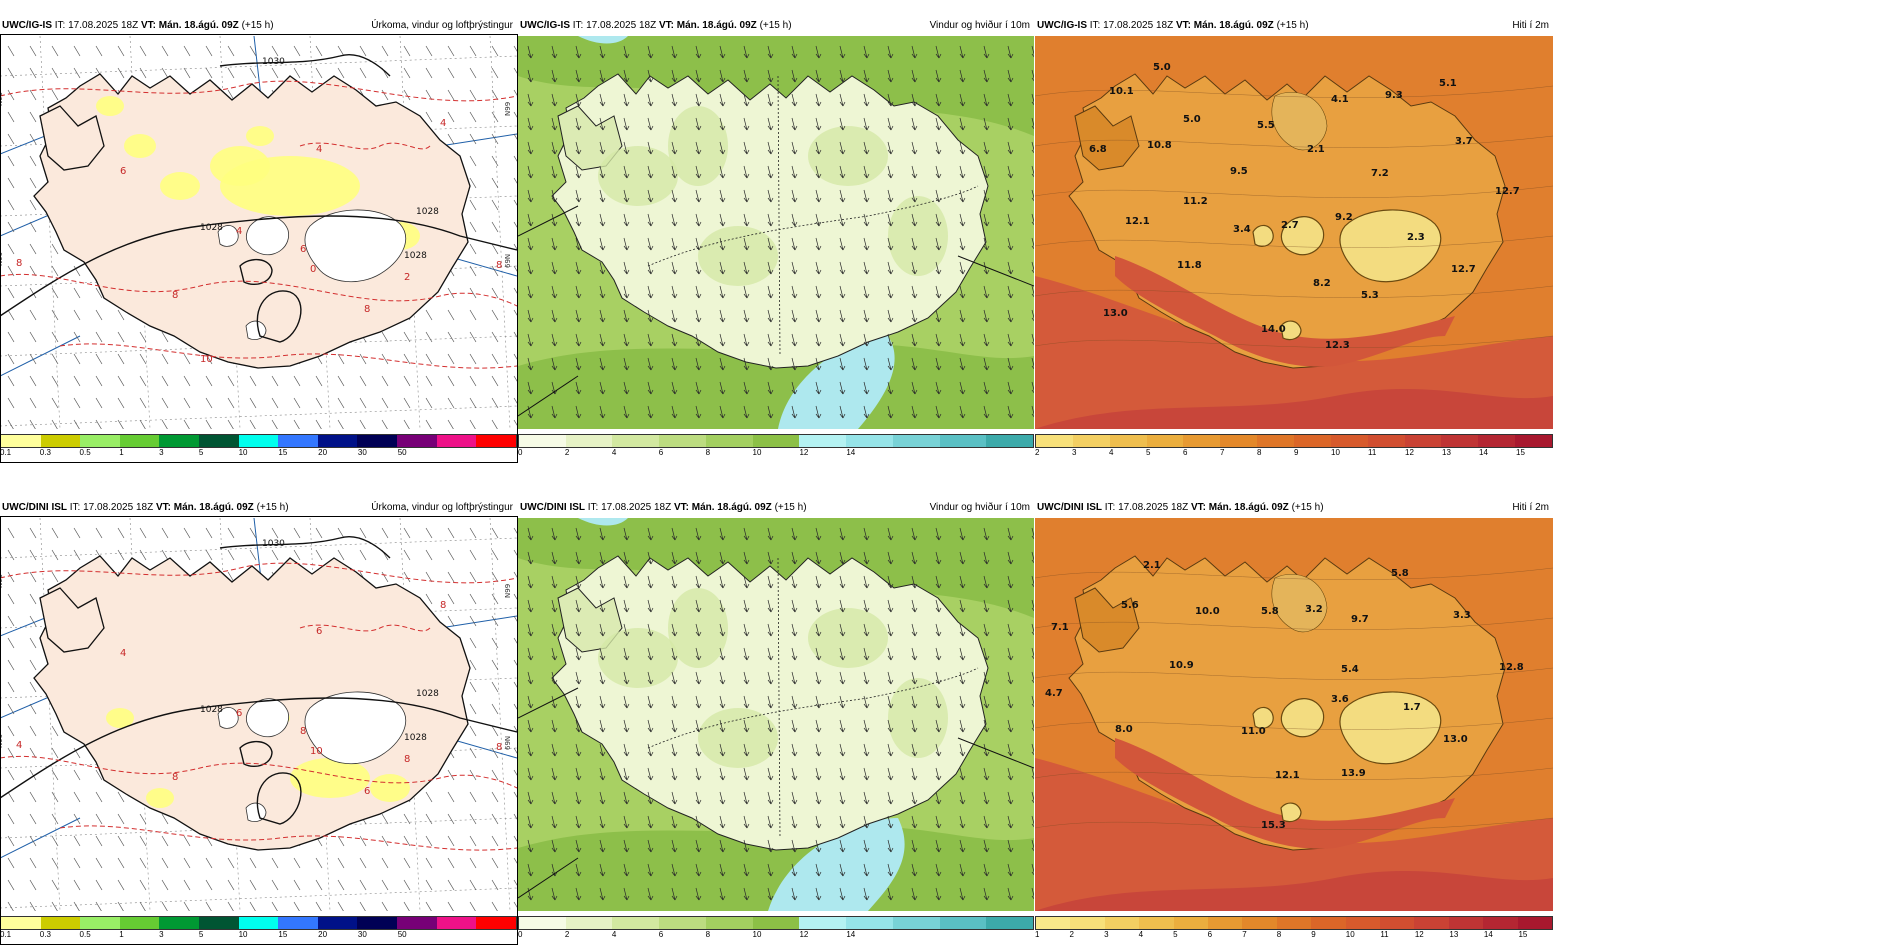  I want to click on meridian, so click(548, 703).